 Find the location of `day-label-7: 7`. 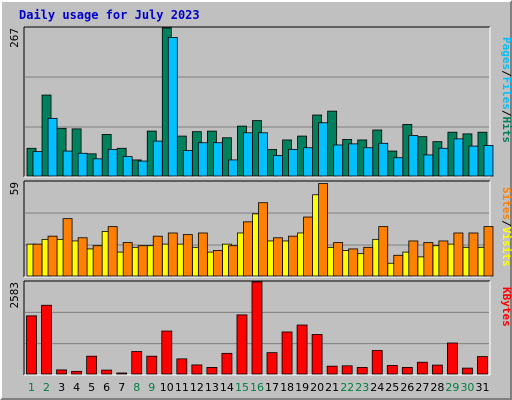

day-label-7: 7 is located at coordinates (121, 387).